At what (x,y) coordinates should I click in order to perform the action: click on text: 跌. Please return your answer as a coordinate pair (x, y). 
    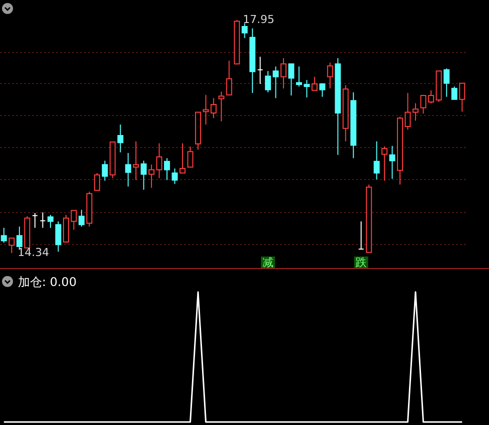
    Looking at the image, I should click on (361, 262).